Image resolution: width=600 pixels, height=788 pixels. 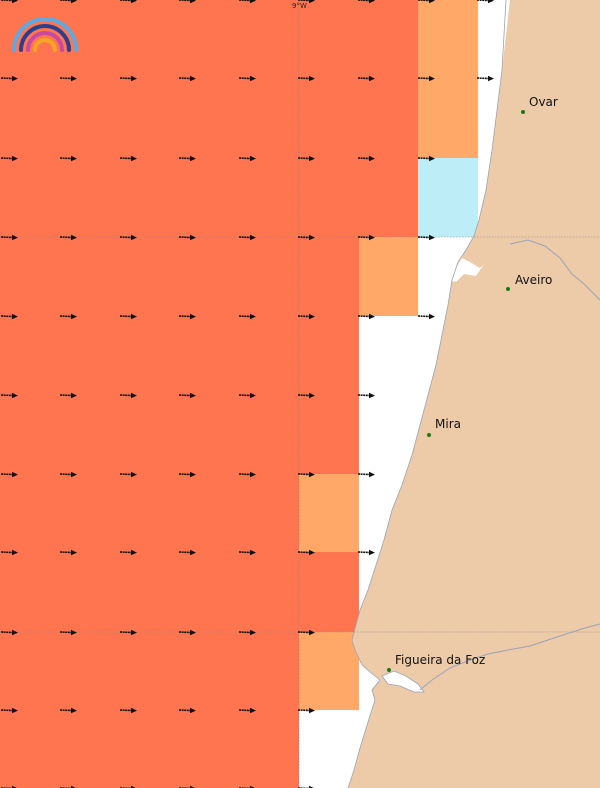 I want to click on city-label-mira: Mira, so click(x=448, y=424).